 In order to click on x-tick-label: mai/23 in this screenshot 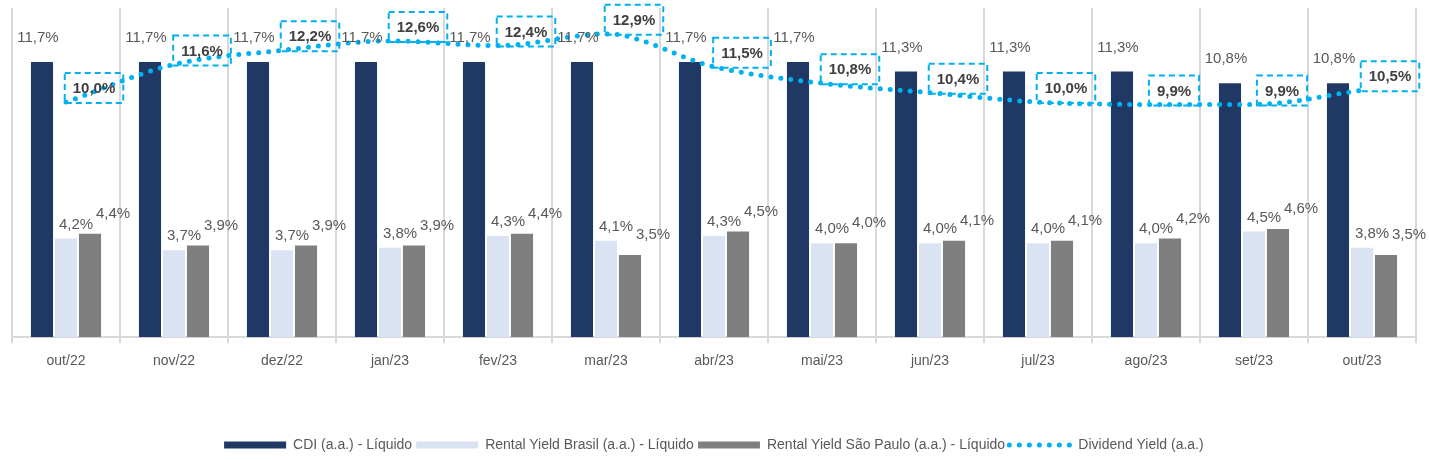, I will do `click(822, 360)`.